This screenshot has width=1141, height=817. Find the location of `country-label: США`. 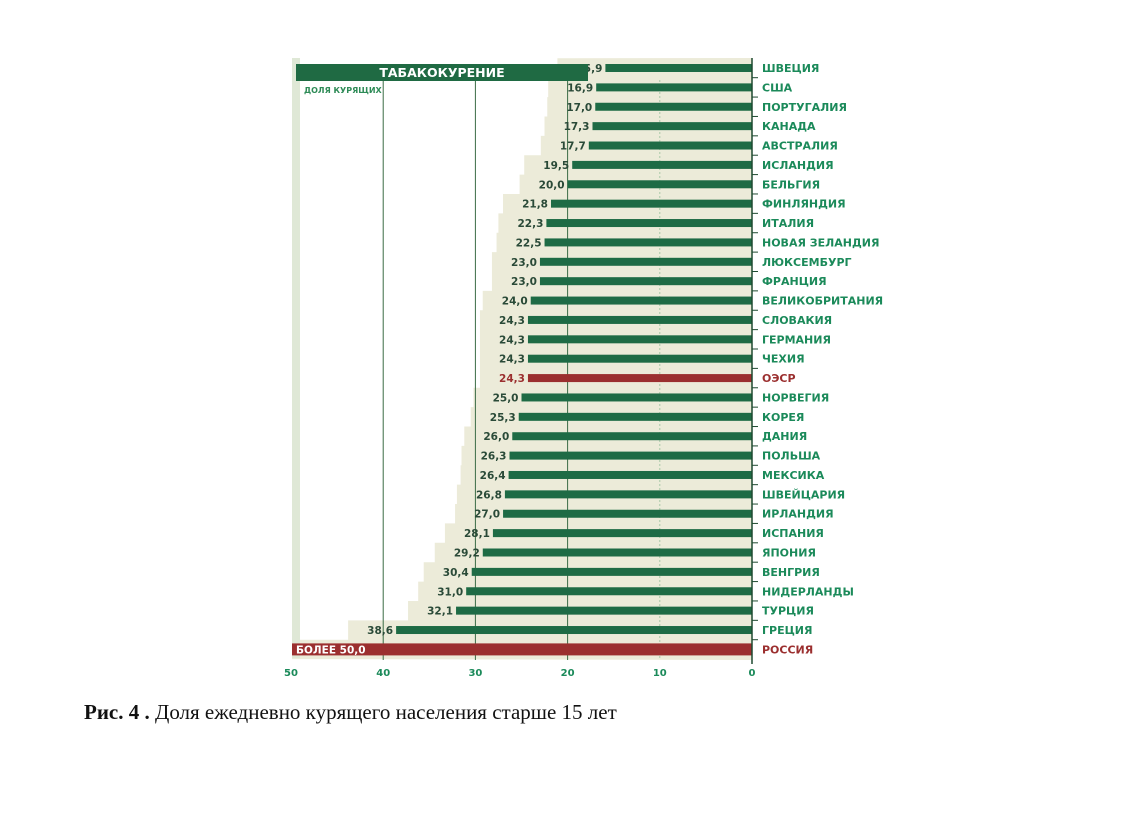

country-label: США is located at coordinates (777, 87).